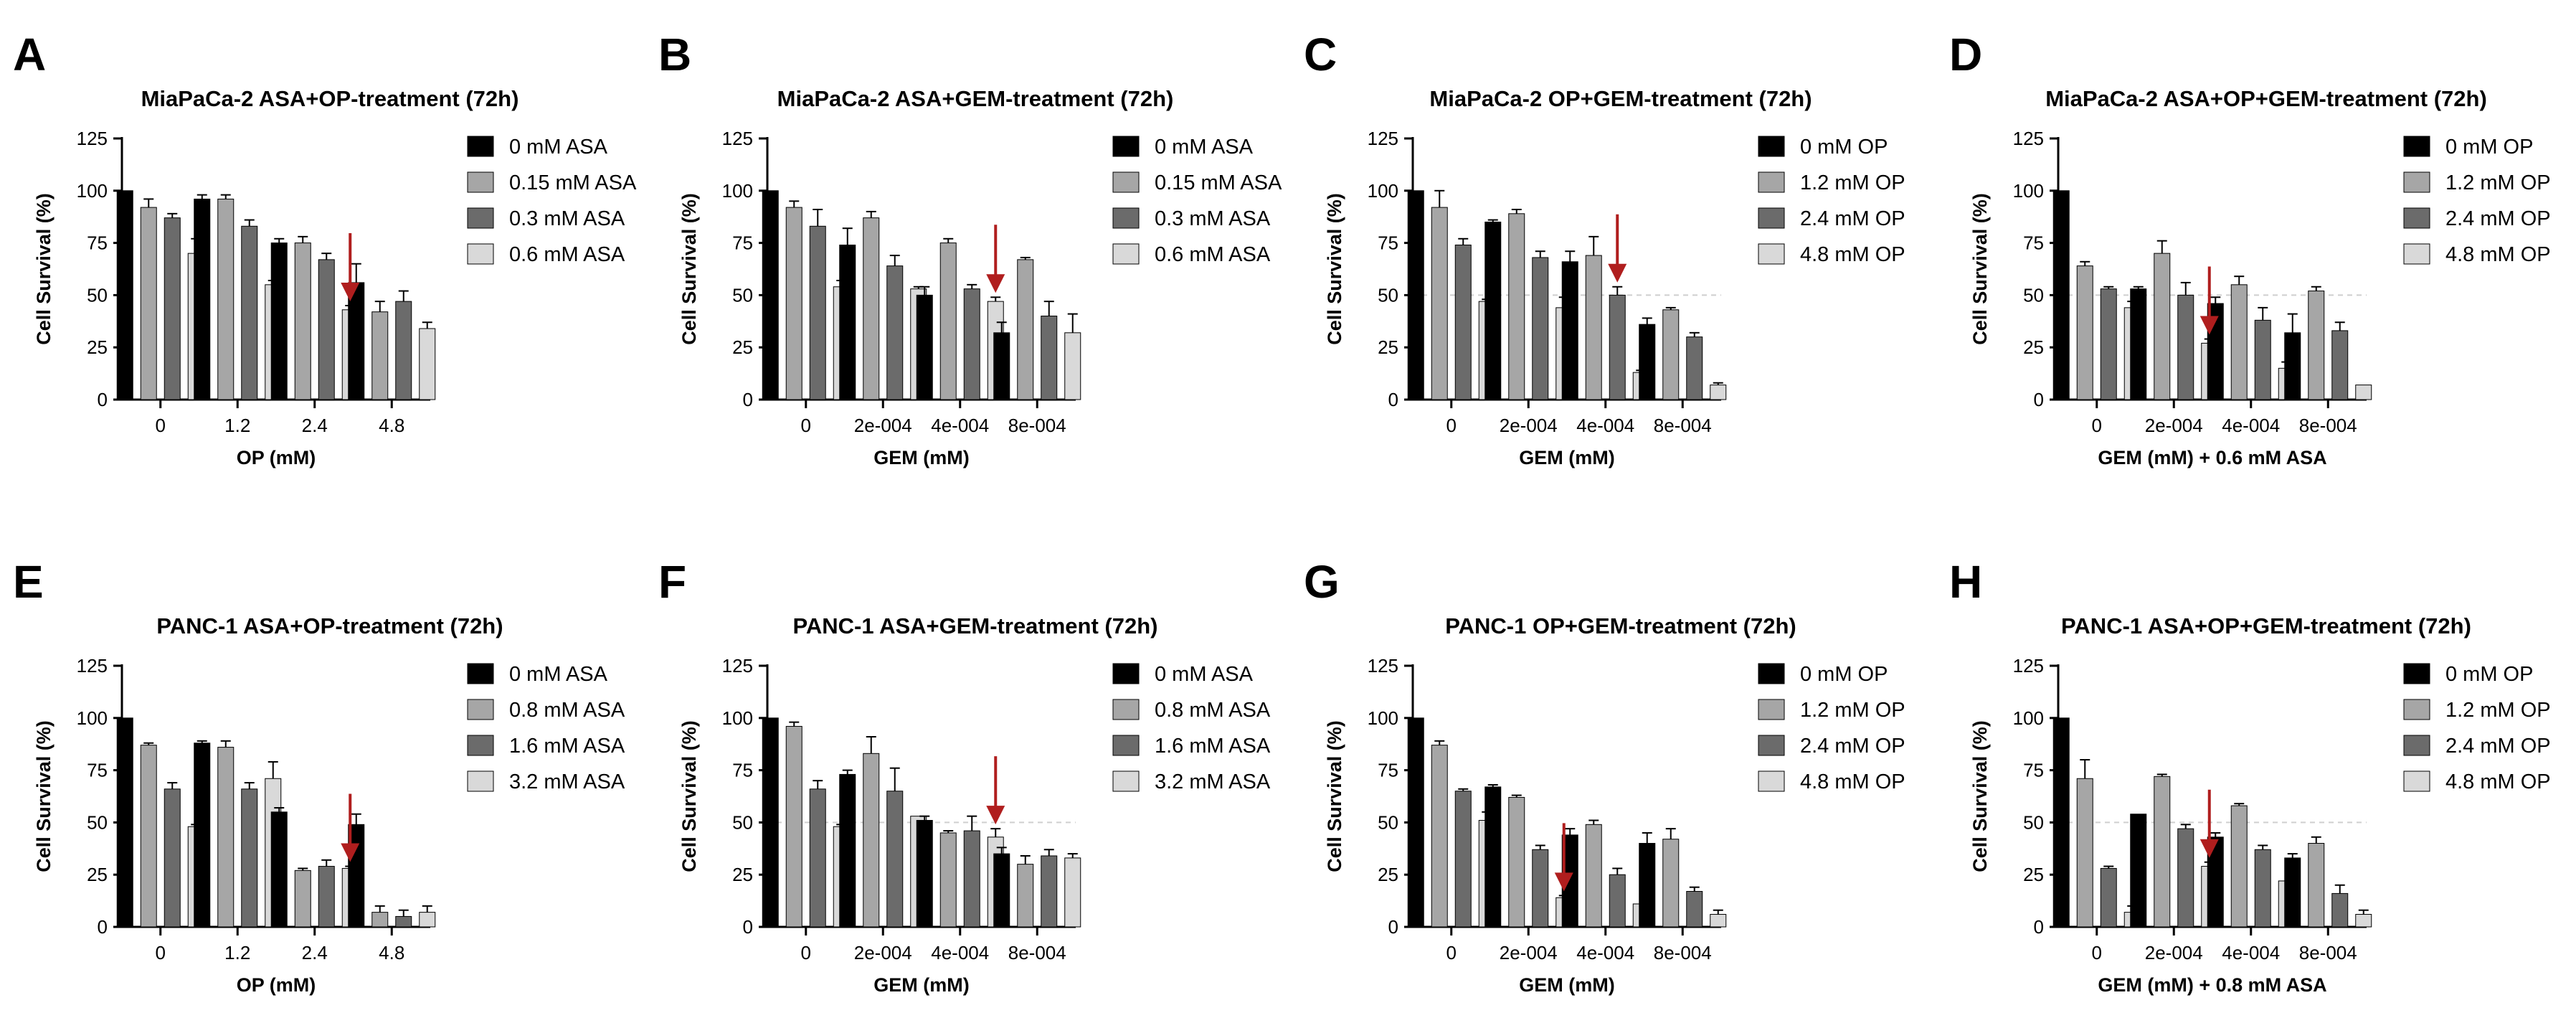  Describe the element at coordinates (1620, 98) in the screenshot. I see `panel-c-title: MiaPaCa-2 OP+GEM-treatment (72h)` at that location.